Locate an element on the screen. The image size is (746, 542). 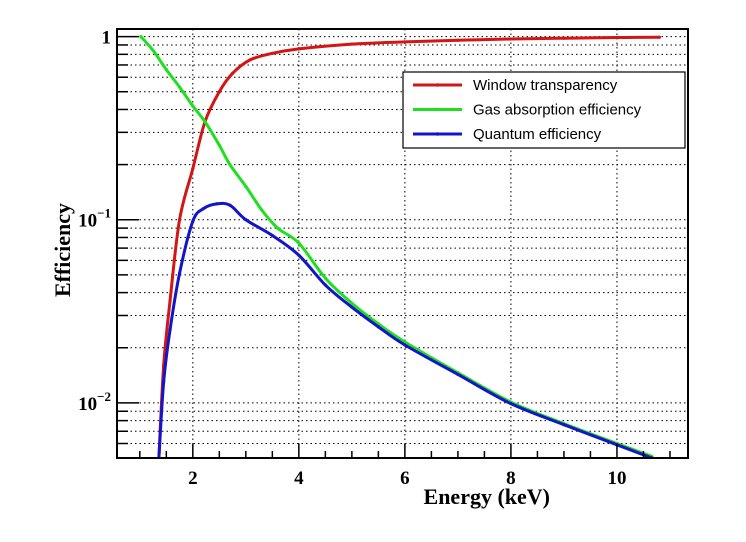
x-tick-label: 4 is located at coordinates (299, 478).